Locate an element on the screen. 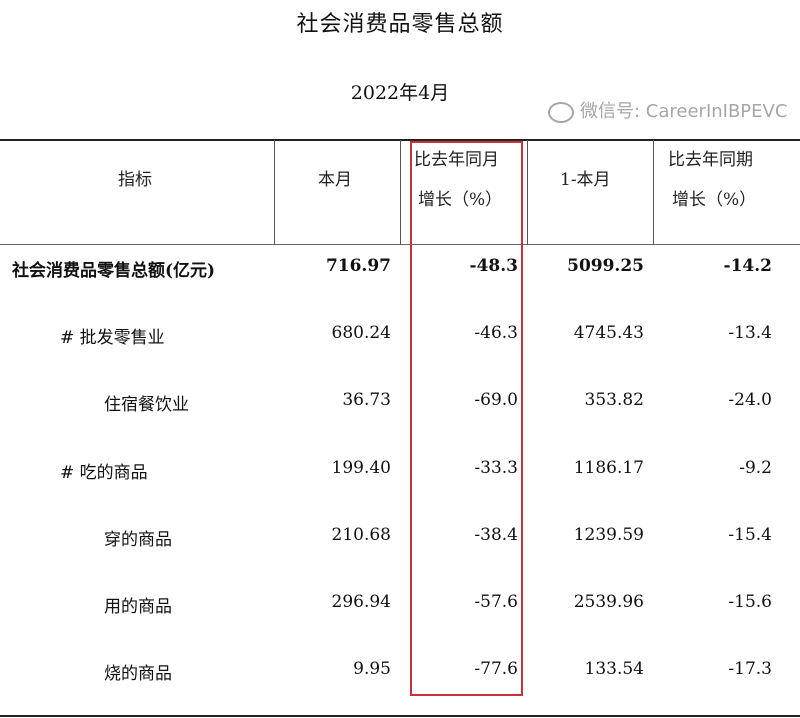  yoy-period-value: -15.6 is located at coordinates (750, 602).